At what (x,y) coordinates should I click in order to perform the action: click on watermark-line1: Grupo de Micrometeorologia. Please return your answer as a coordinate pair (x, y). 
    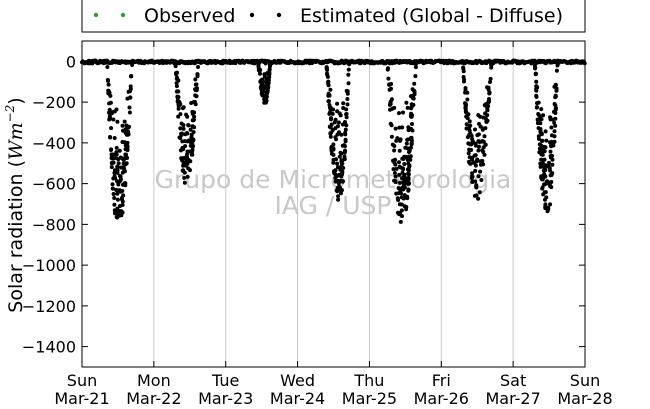
    Looking at the image, I should click on (333, 179).